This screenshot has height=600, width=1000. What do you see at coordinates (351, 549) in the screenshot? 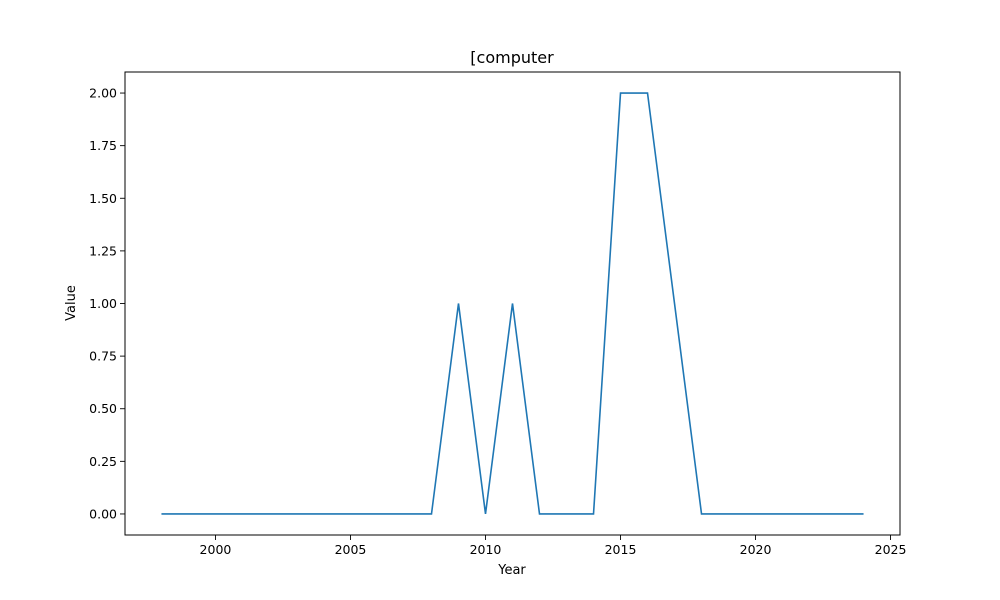
I see `x-tick-label: 2005` at bounding box center [351, 549].